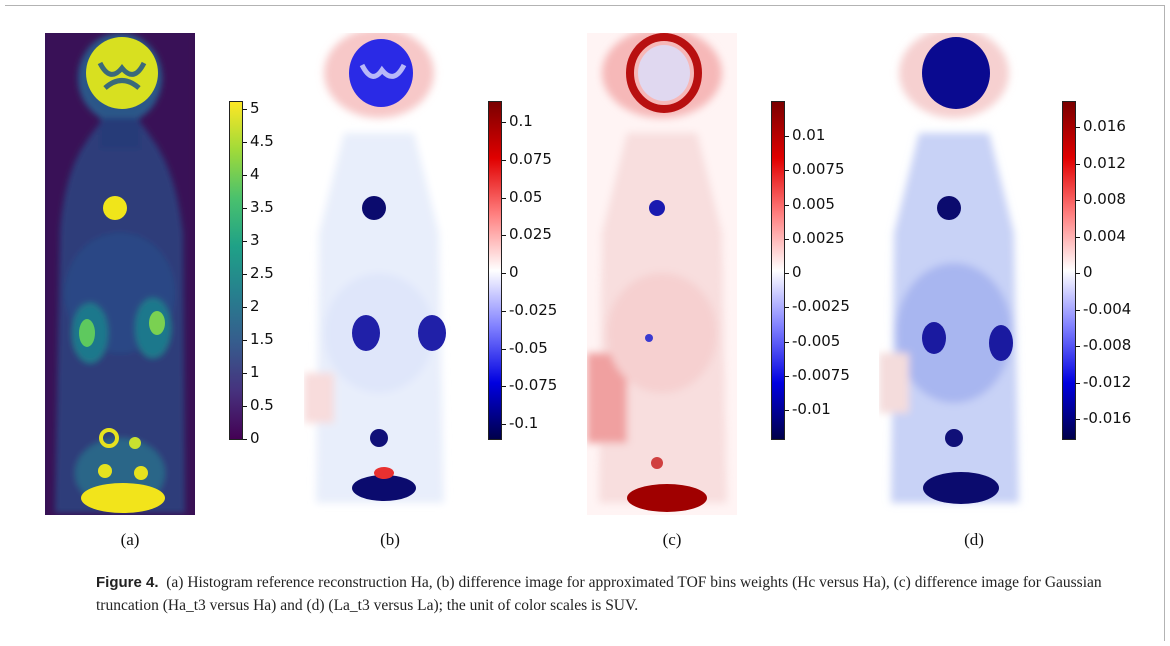  I want to click on colorbar-d, so click(1069, 270).